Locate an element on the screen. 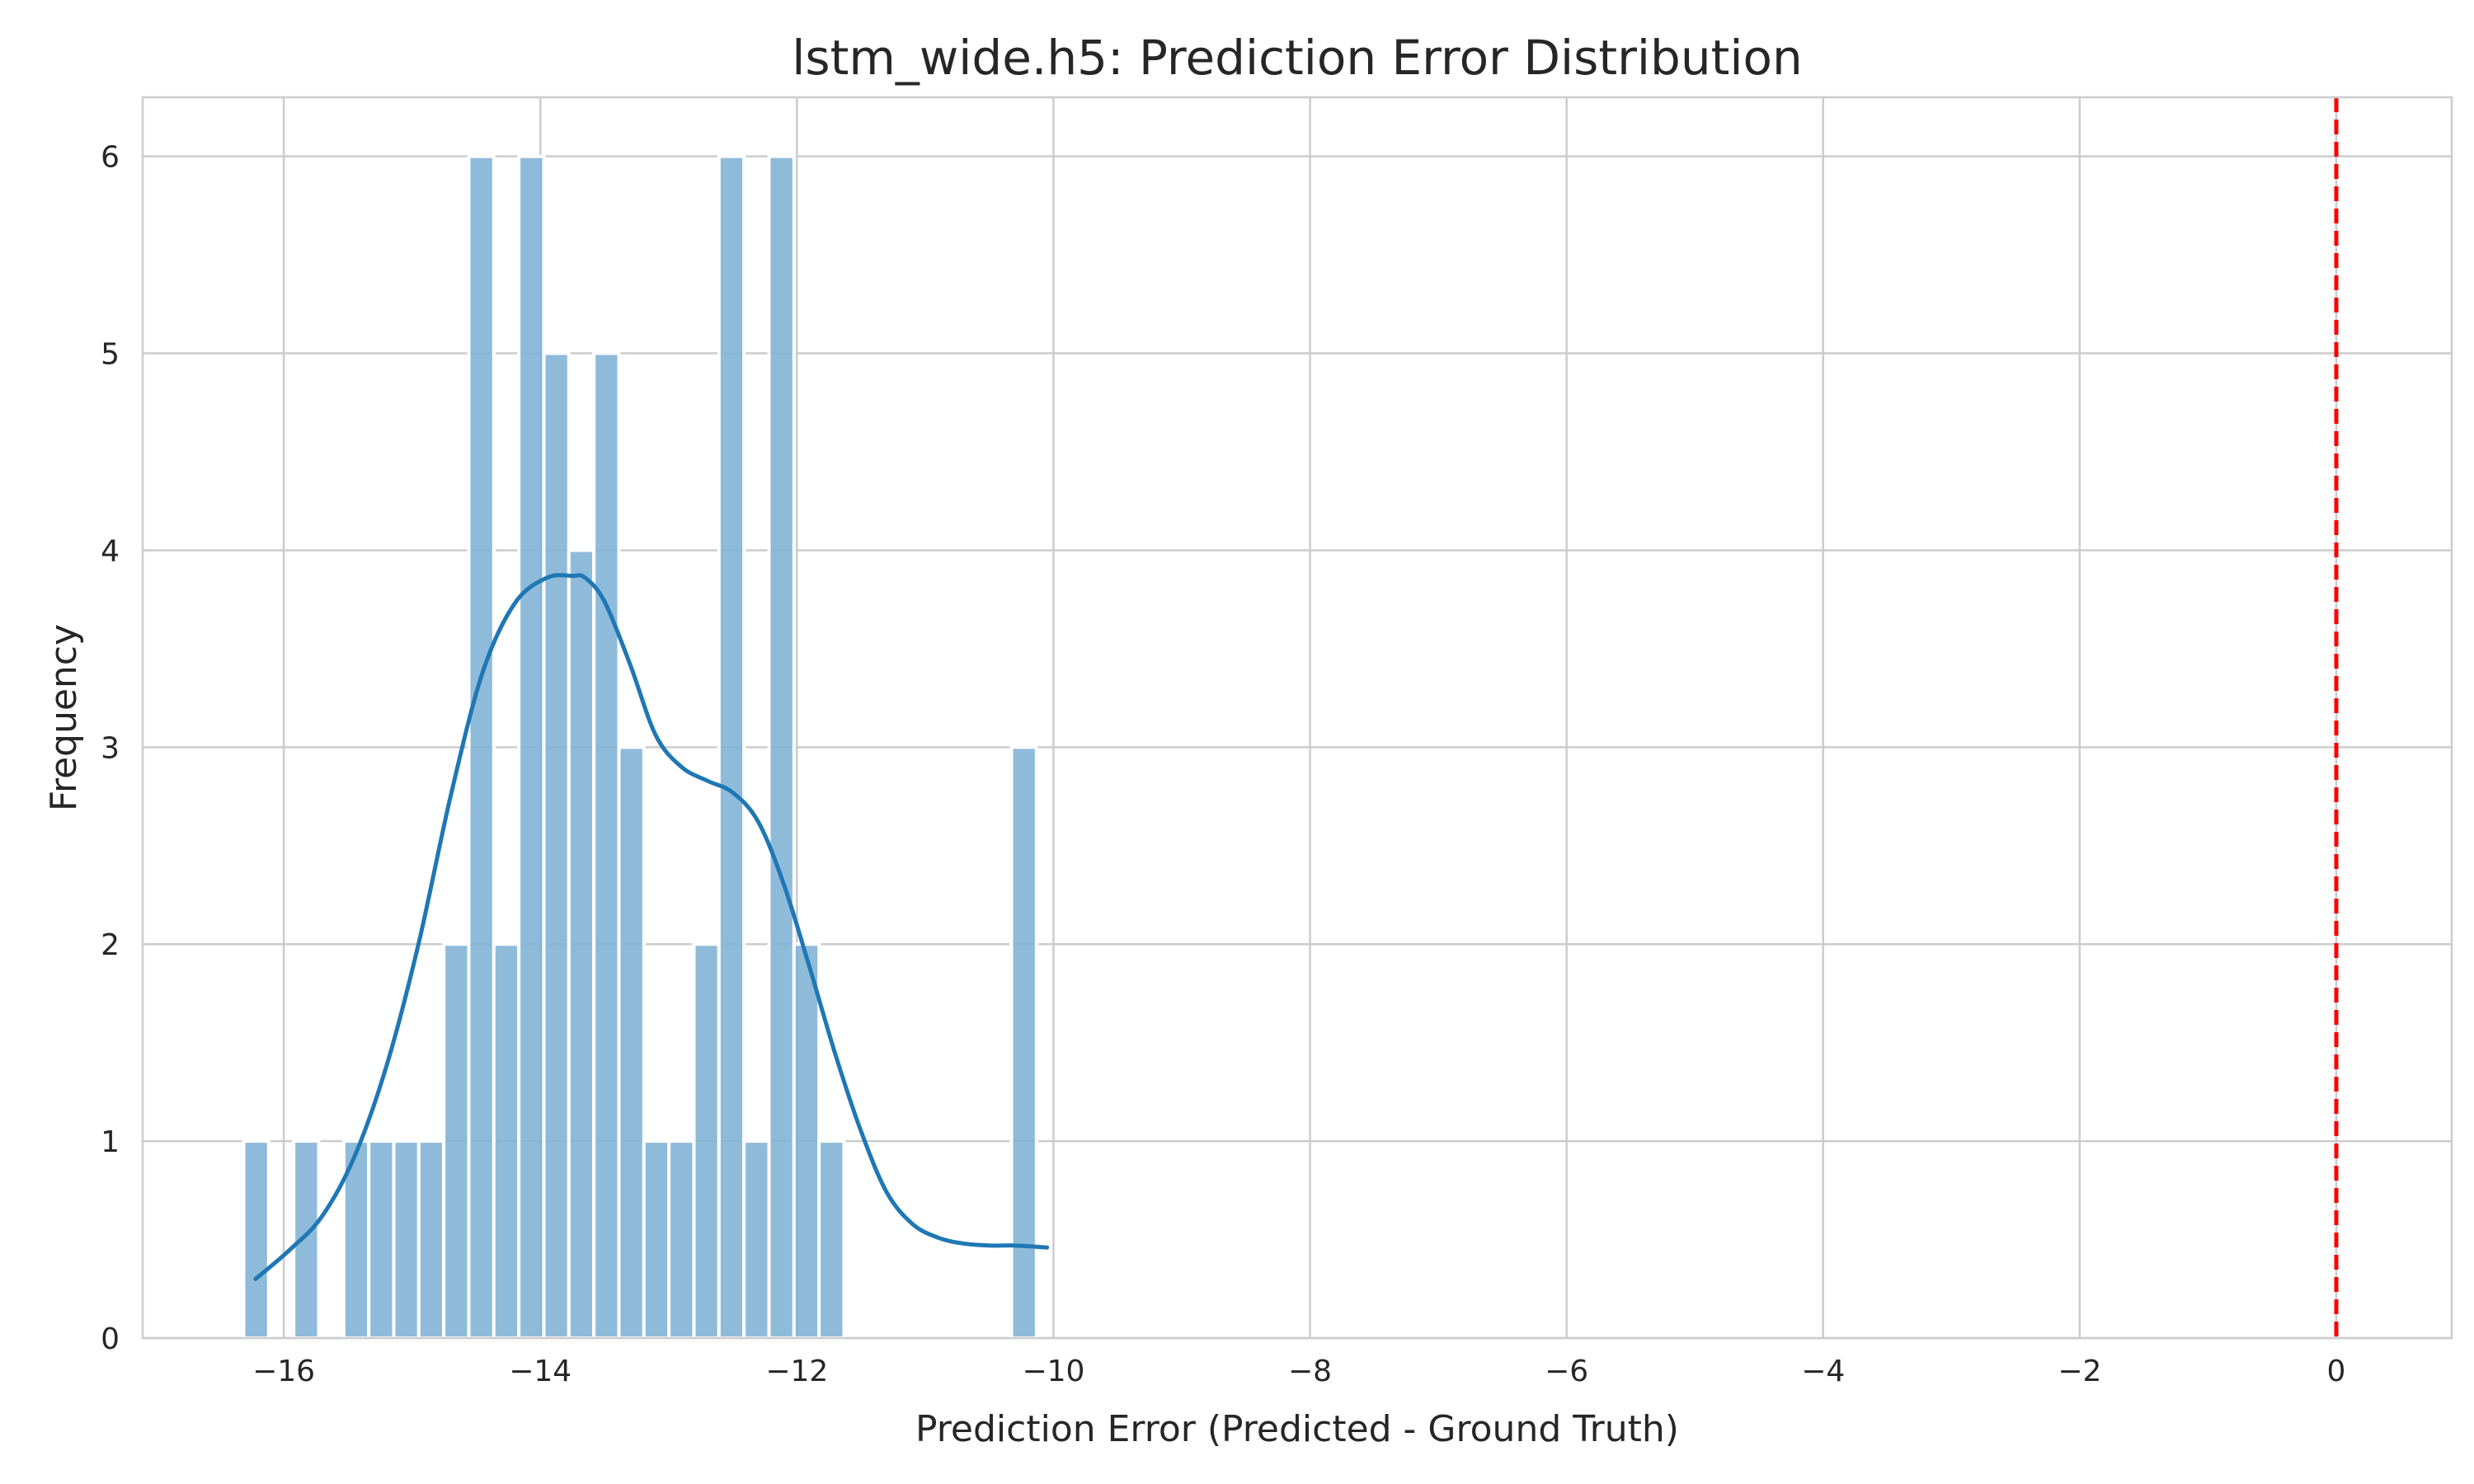 This screenshot has height=1484, width=2474. y-tick-label-4: 4 is located at coordinates (110, 551).